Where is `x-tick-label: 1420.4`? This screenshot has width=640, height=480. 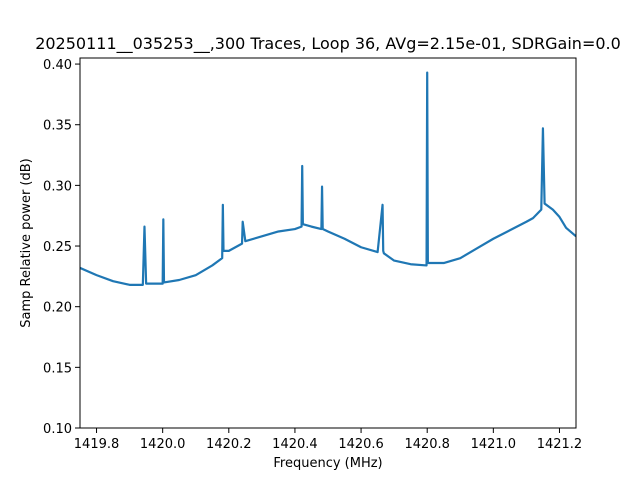
x-tick-label: 1420.4 is located at coordinates (295, 444).